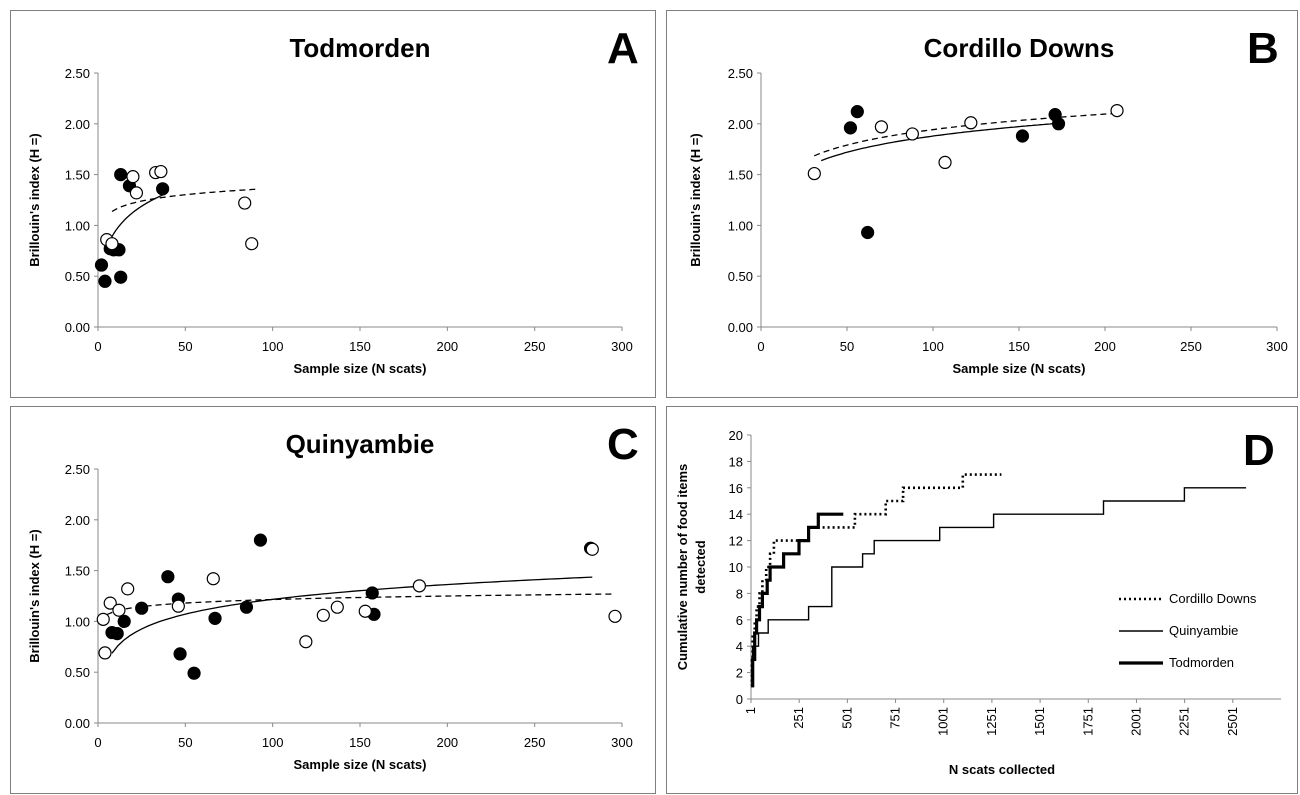 The height and width of the screenshot is (795, 1300). I want to click on x-tick-label-d: 751, so click(895, 718).